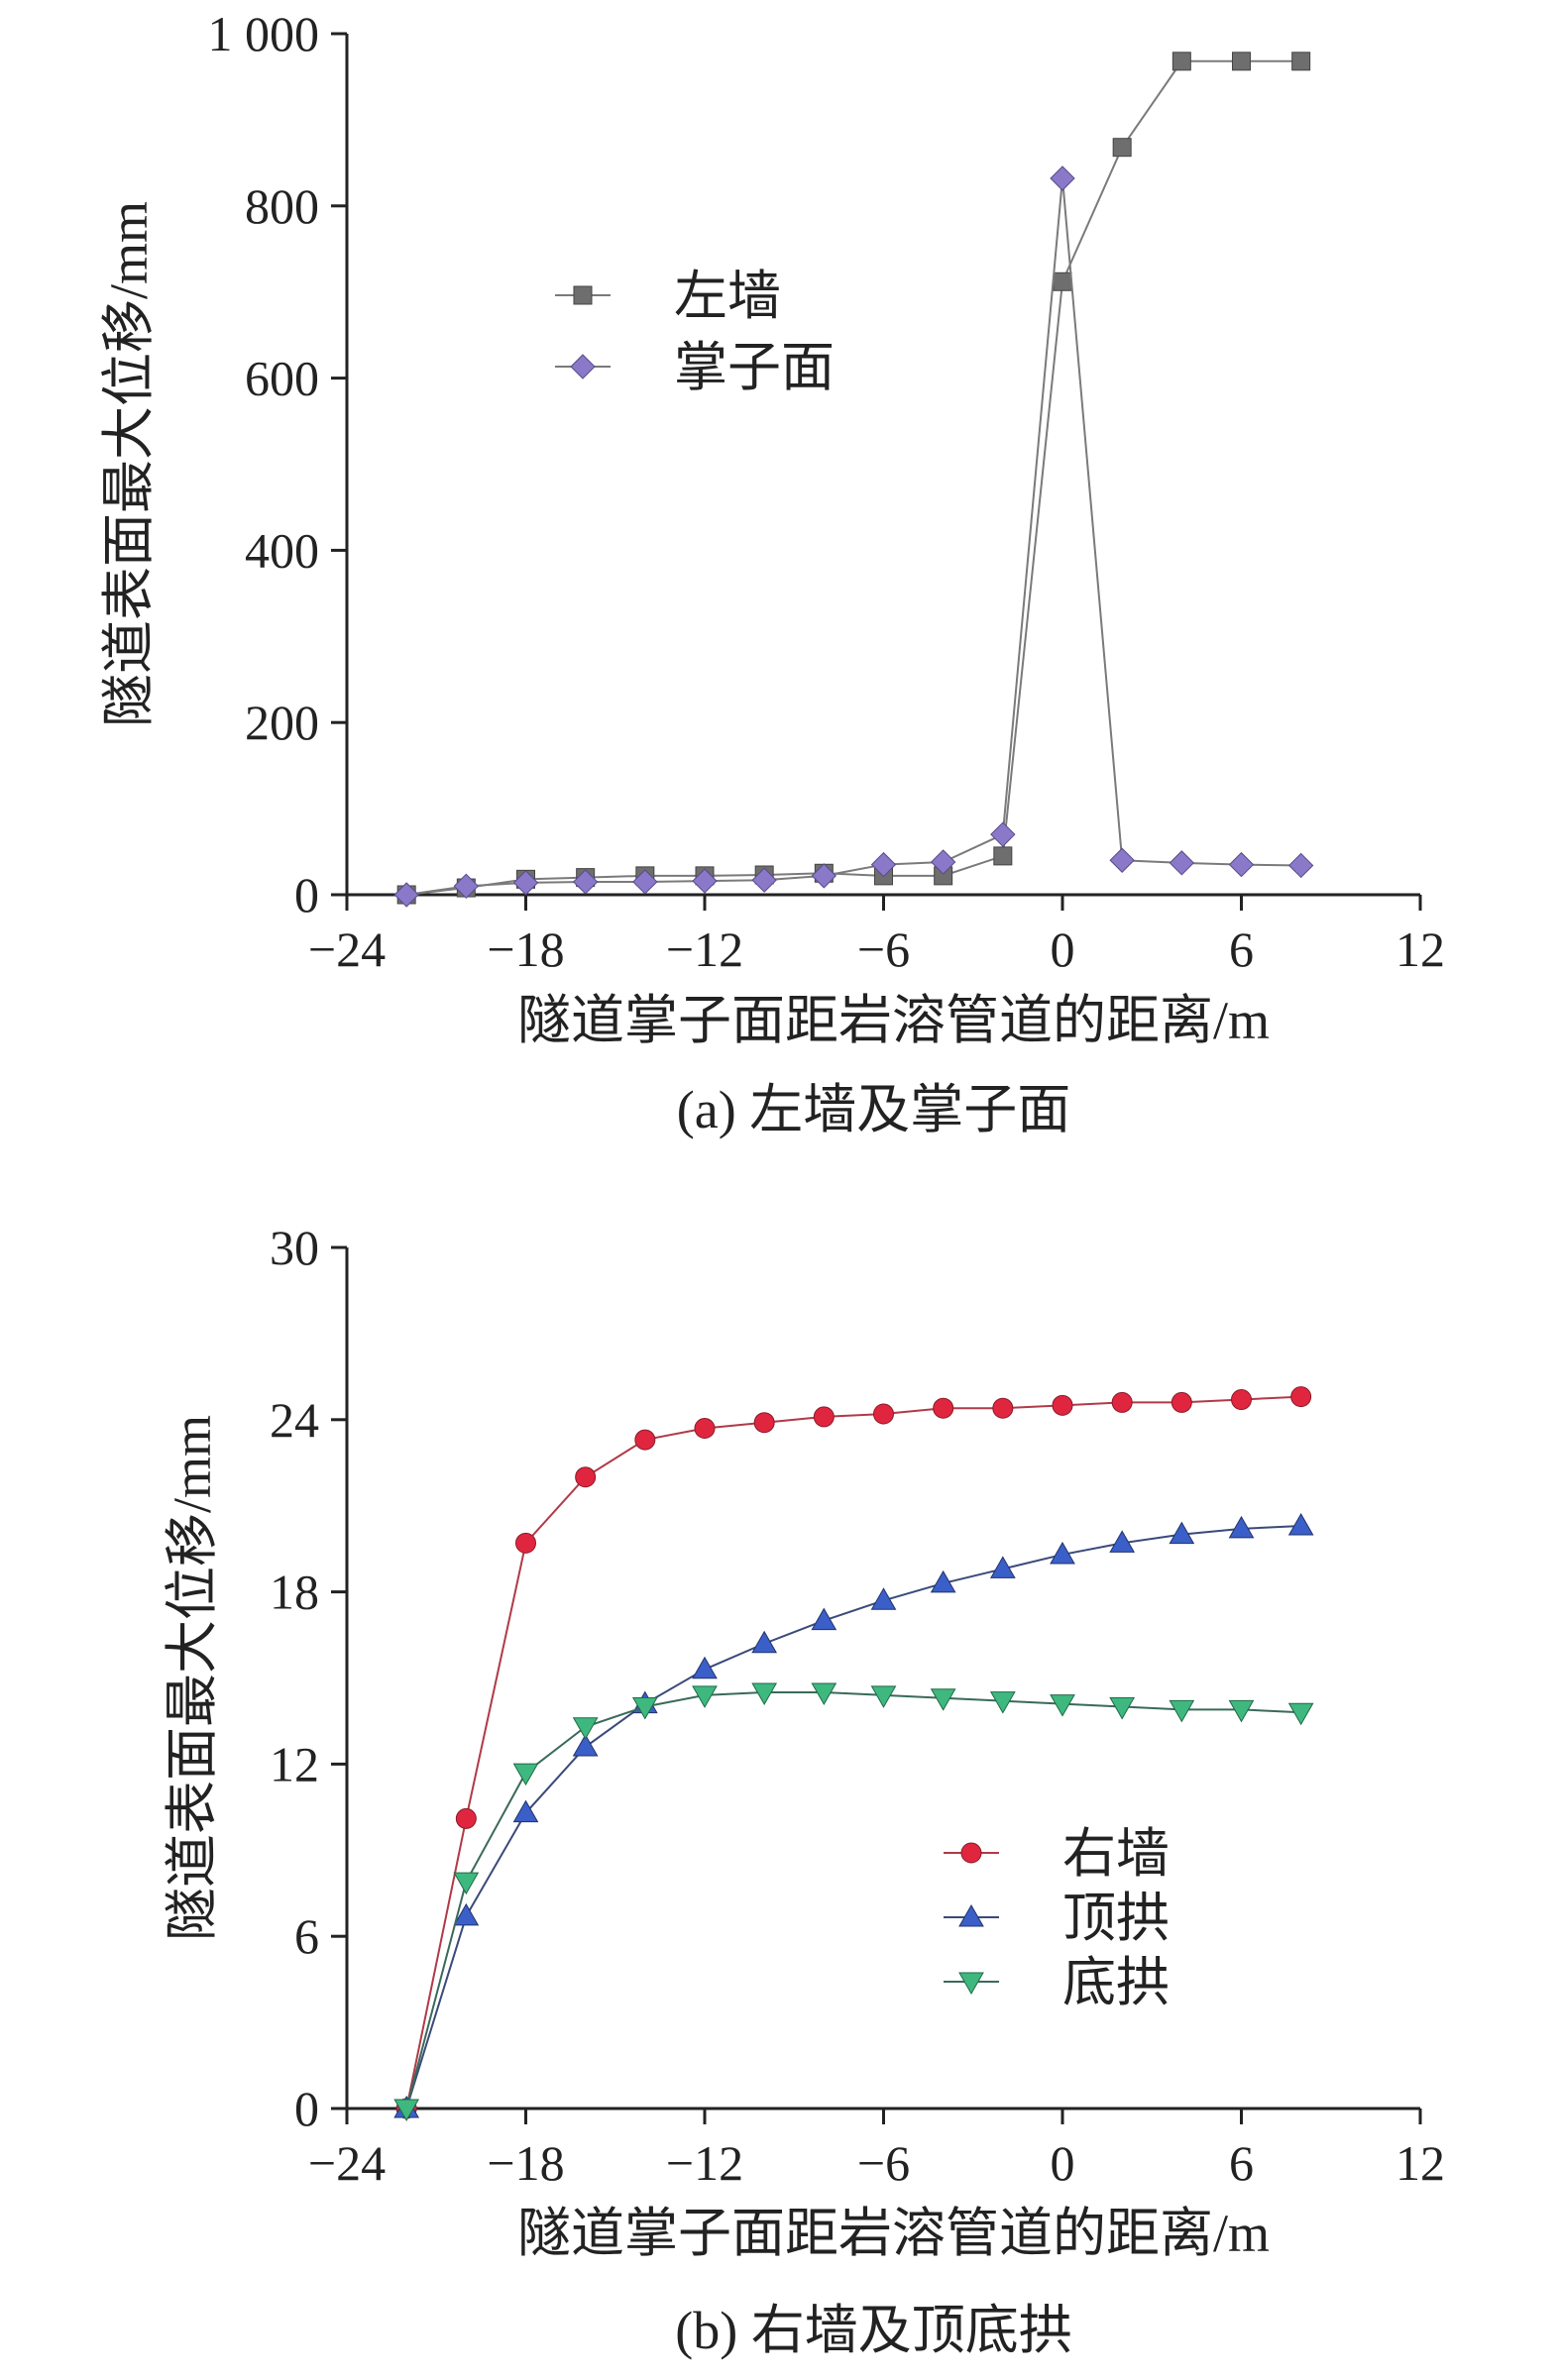 This screenshot has width=1561, height=2380. What do you see at coordinates (1063, 2163) in the screenshot?
I see `x-tick-label: 0` at bounding box center [1063, 2163].